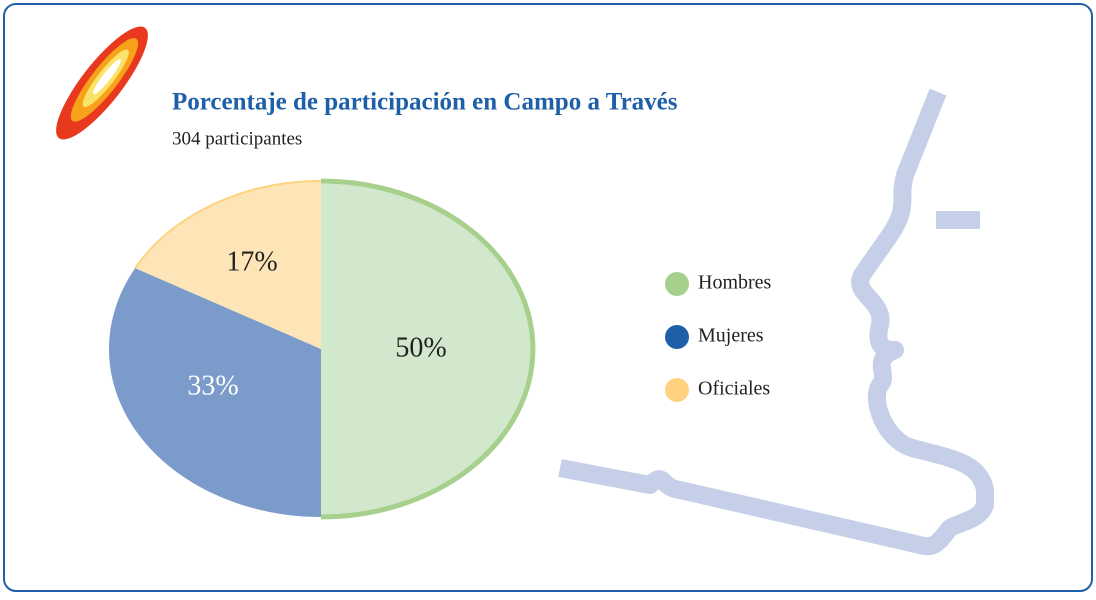 The height and width of the screenshot is (600, 1096). I want to click on data-label: 17%, so click(251, 261).